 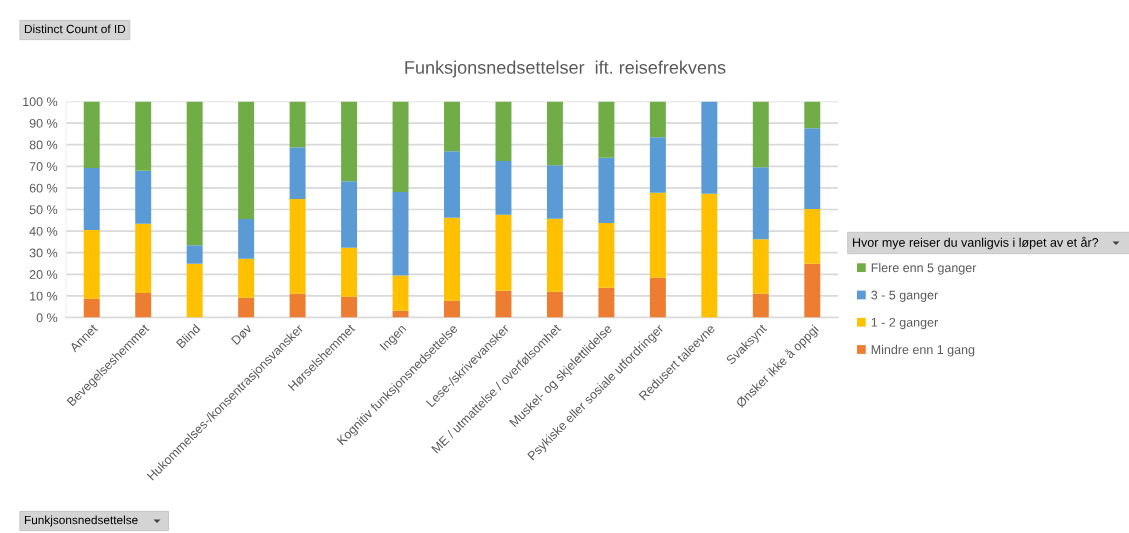 I want to click on legend-title: Hvor mye reiser du vanligvis i løpet av et år?, so click(x=976, y=243).